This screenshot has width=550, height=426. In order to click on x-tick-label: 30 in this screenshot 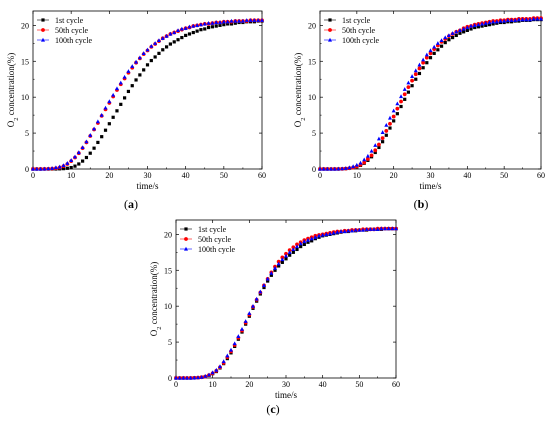, I will do `click(286, 384)`.